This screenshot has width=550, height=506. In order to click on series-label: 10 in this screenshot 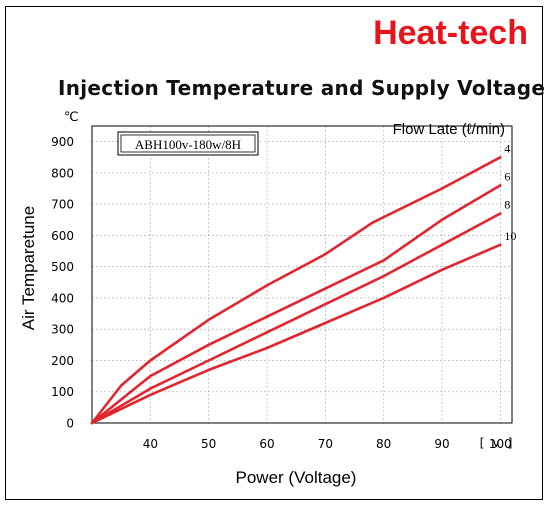, I will do `click(510, 236)`.